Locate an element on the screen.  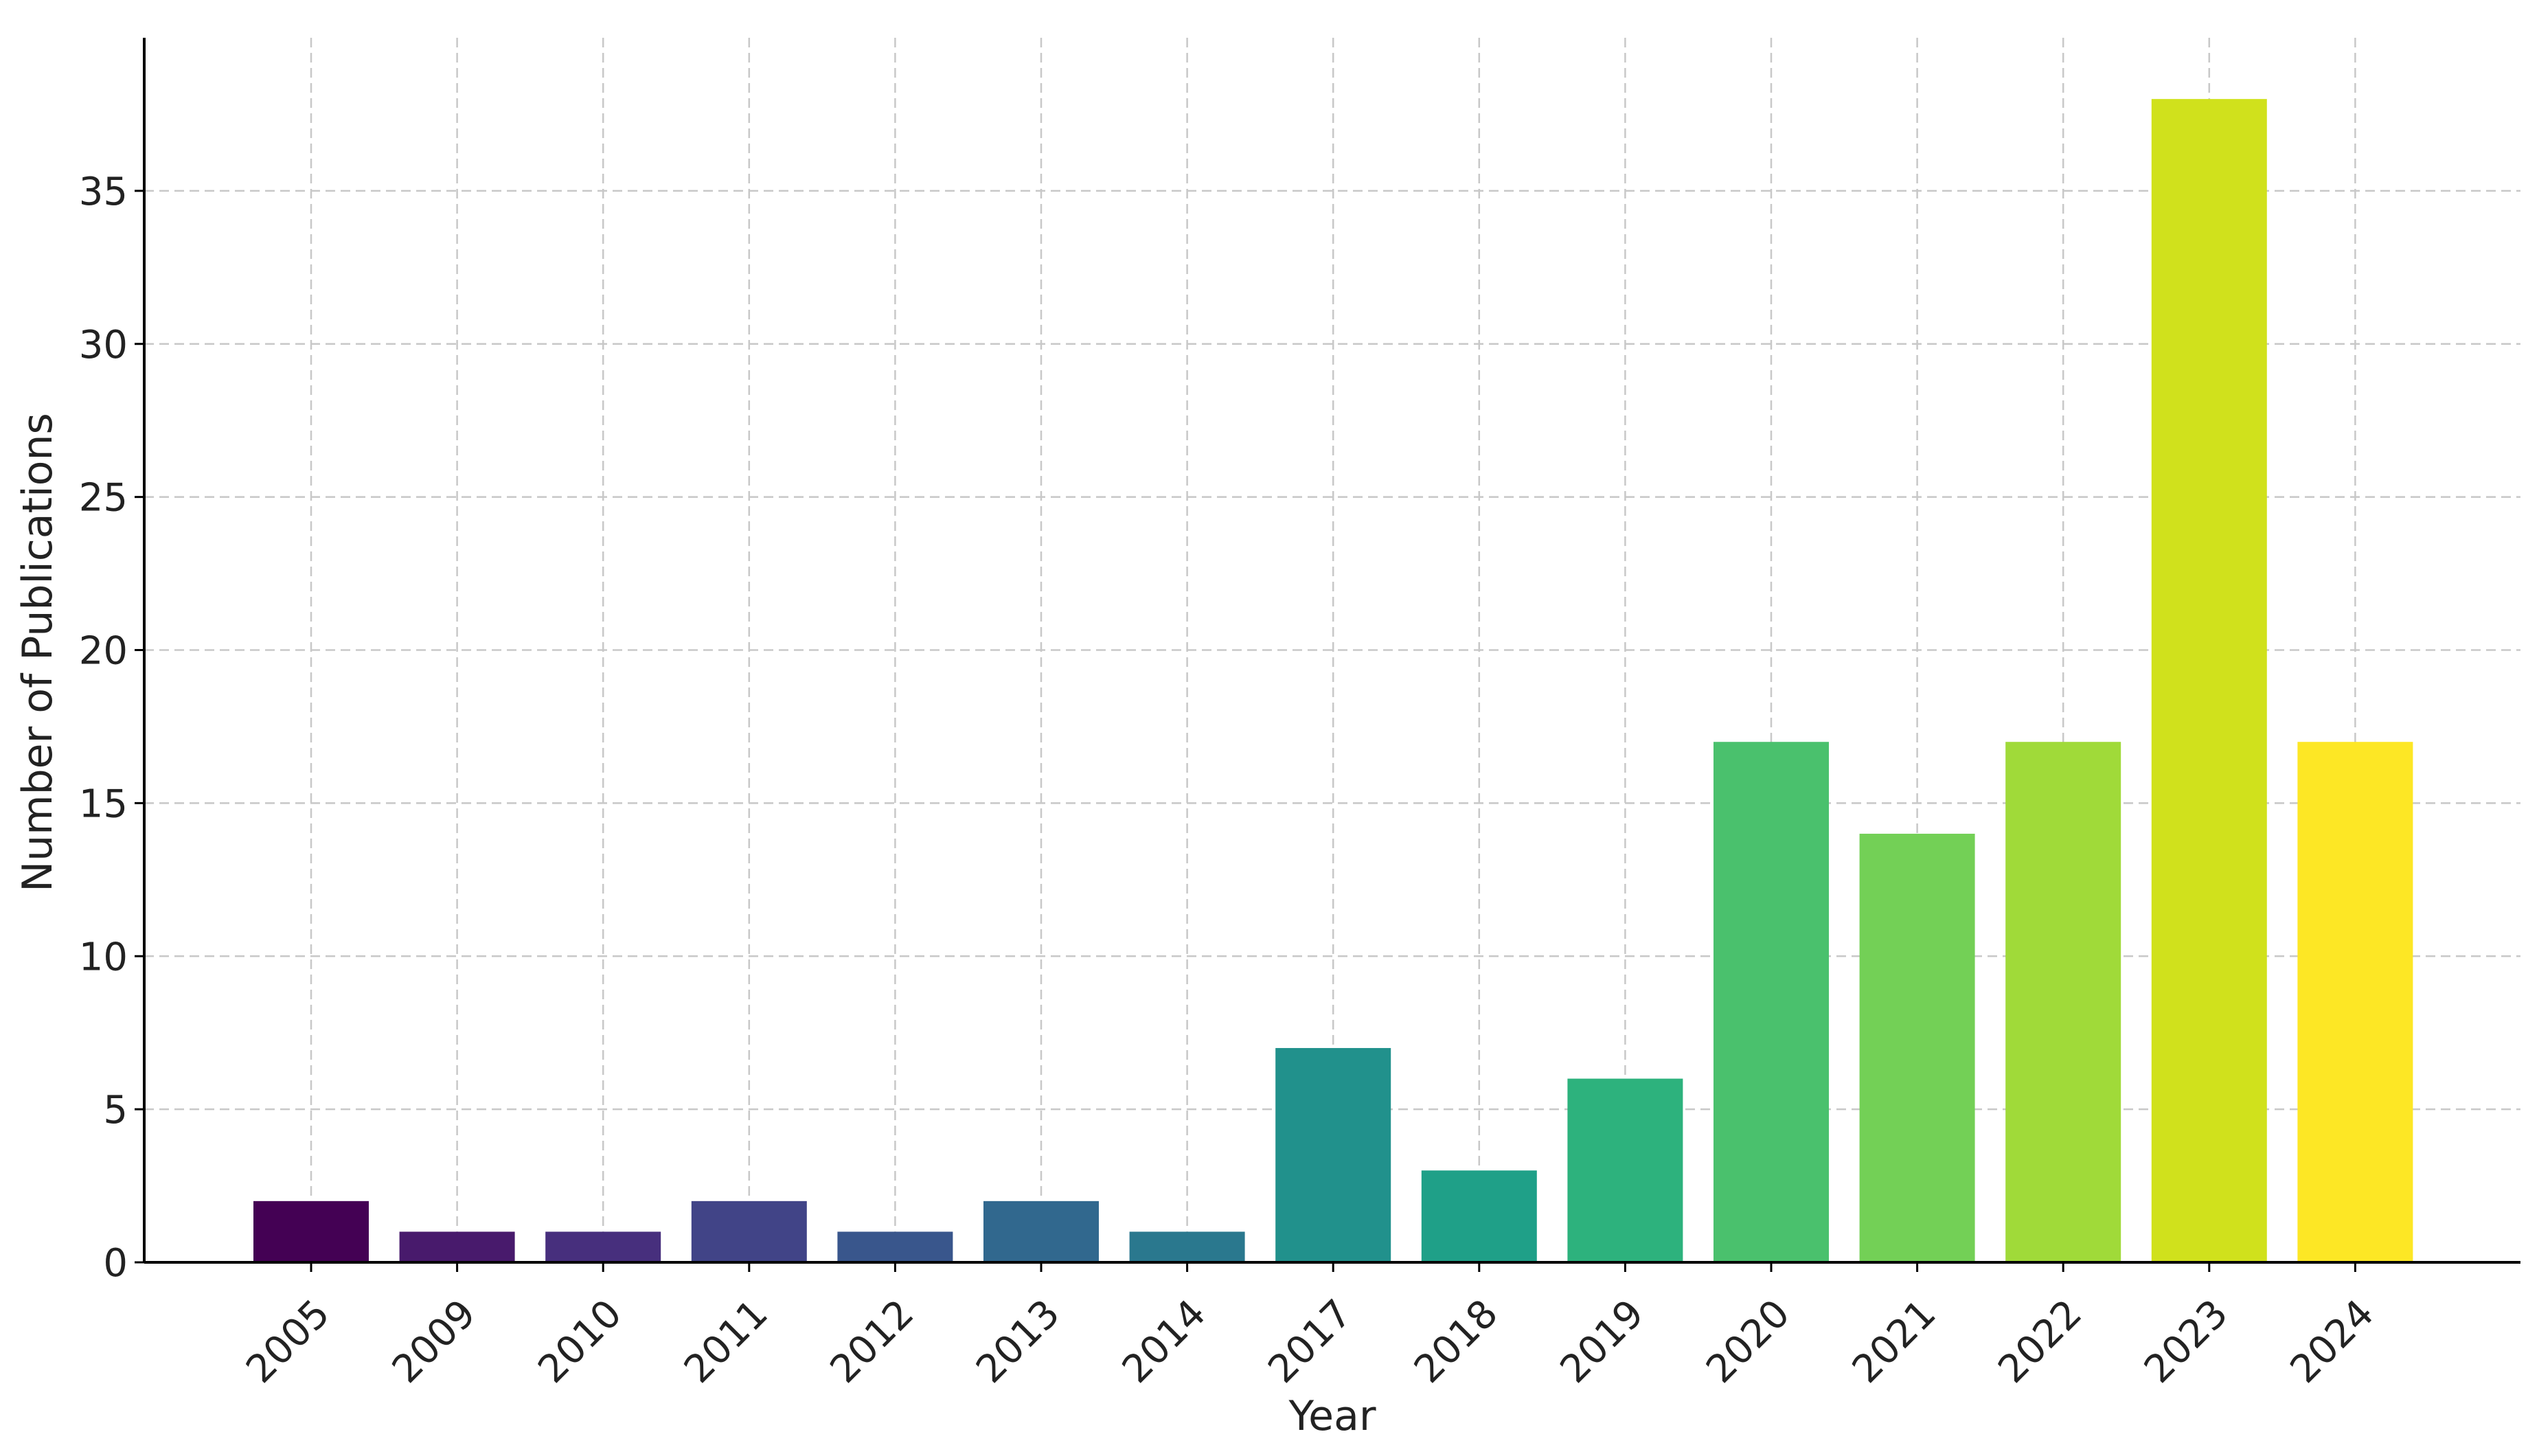
x-tick-label: 2019 is located at coordinates (1602, 1341).